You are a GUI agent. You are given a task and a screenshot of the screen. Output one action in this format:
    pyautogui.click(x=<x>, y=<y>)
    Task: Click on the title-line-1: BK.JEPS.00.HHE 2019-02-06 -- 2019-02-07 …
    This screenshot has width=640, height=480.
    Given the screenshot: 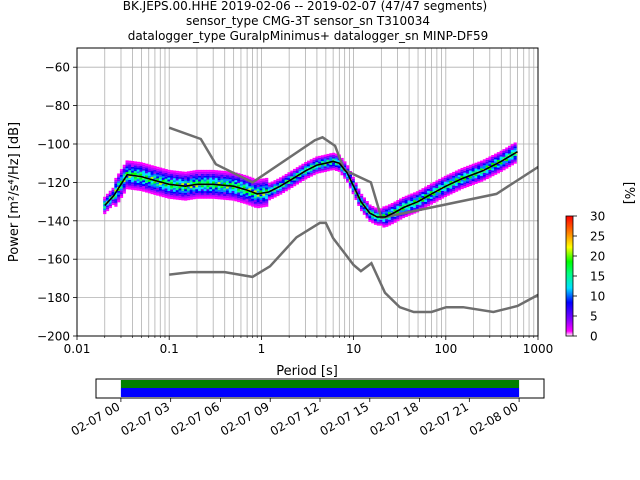 What is the action you would take?
    pyautogui.click(x=305, y=6)
    